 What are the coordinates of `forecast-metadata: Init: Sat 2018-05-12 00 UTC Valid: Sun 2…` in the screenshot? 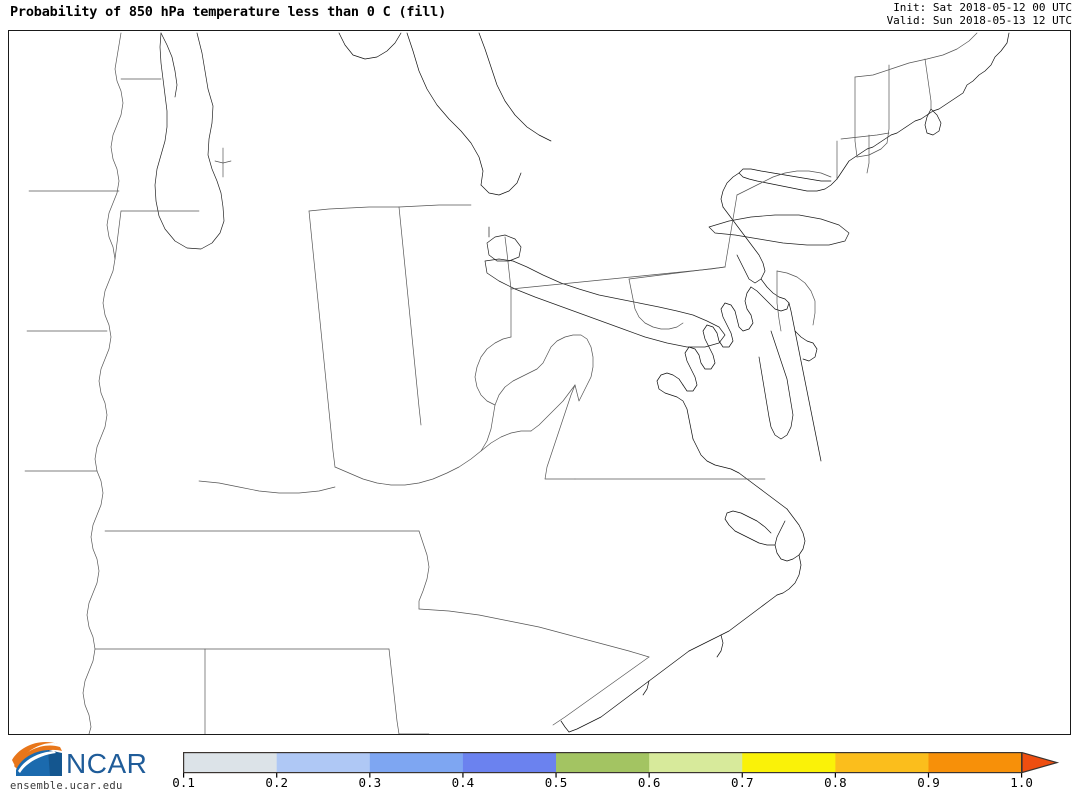 It's located at (979, 14).